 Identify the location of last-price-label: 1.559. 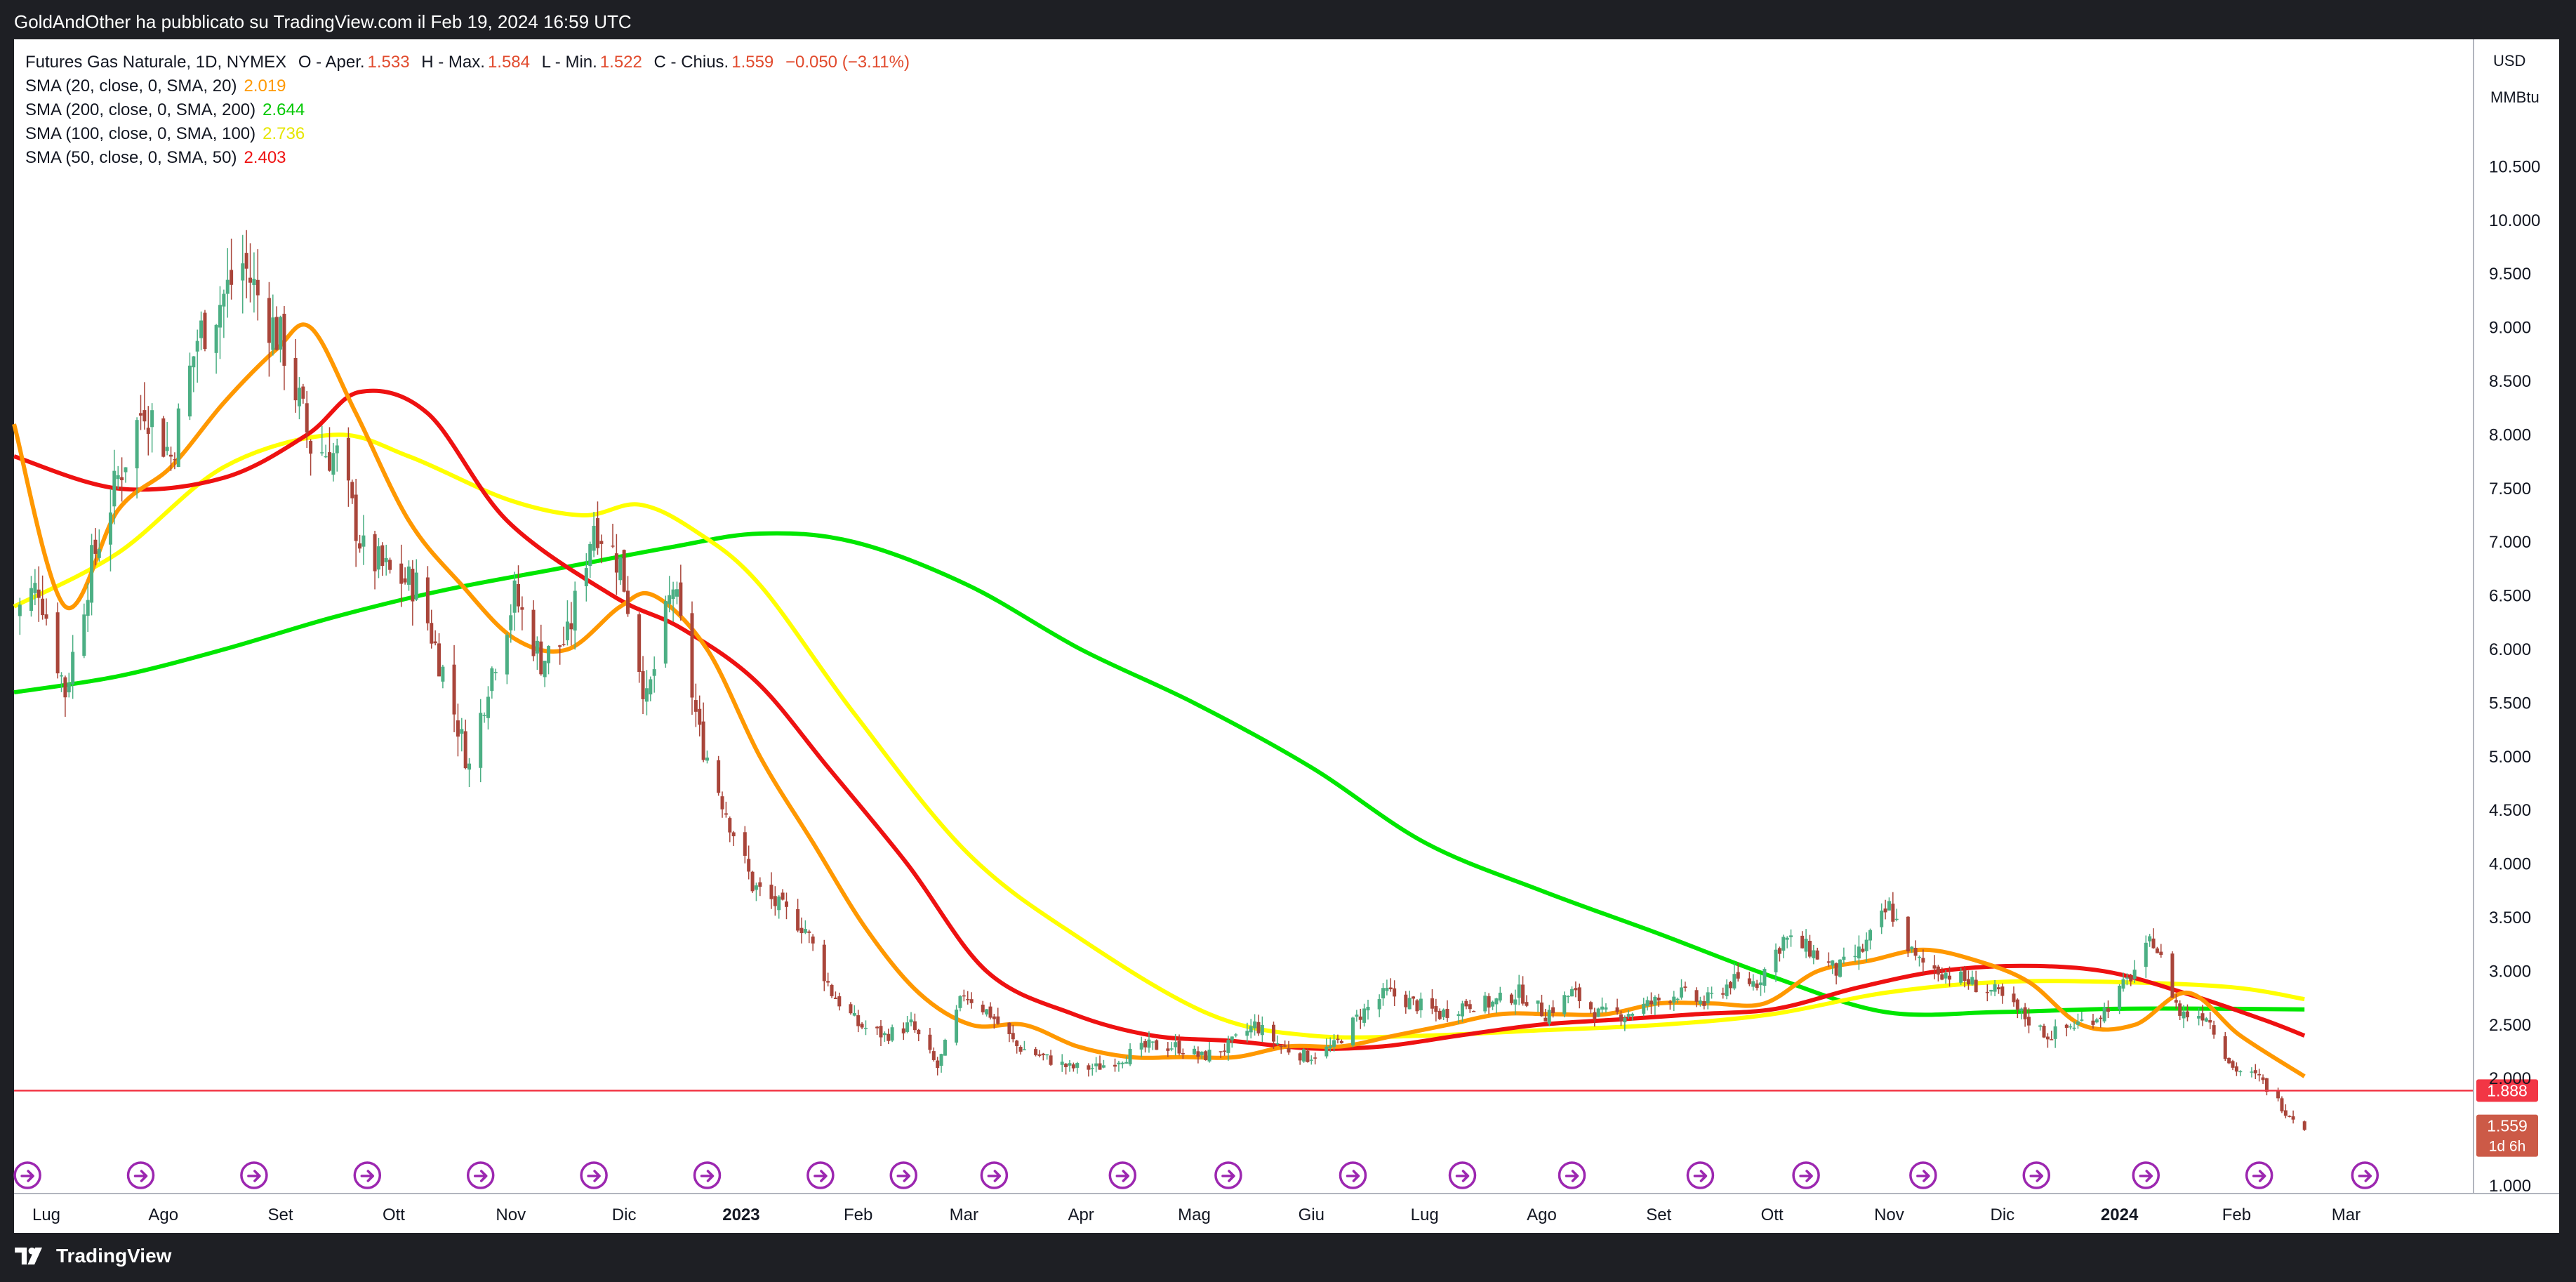
(2508, 1126).